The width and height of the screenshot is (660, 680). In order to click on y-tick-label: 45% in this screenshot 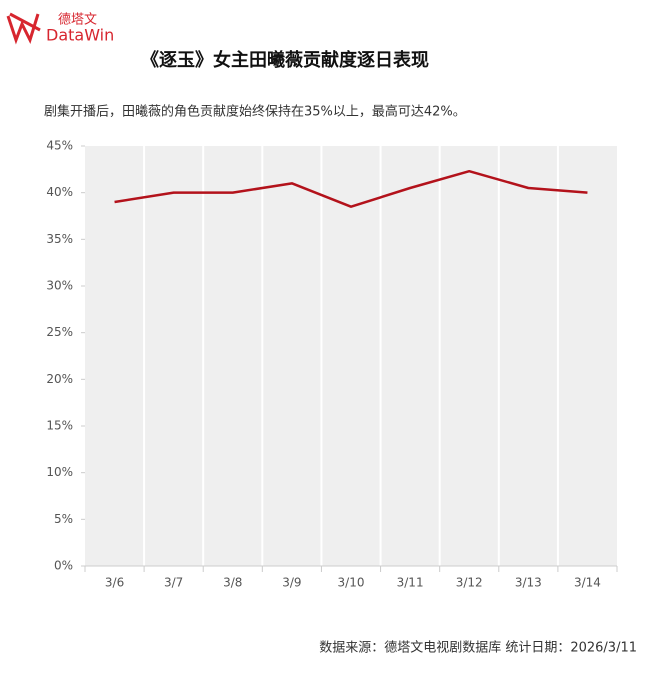, I will do `click(59, 146)`.